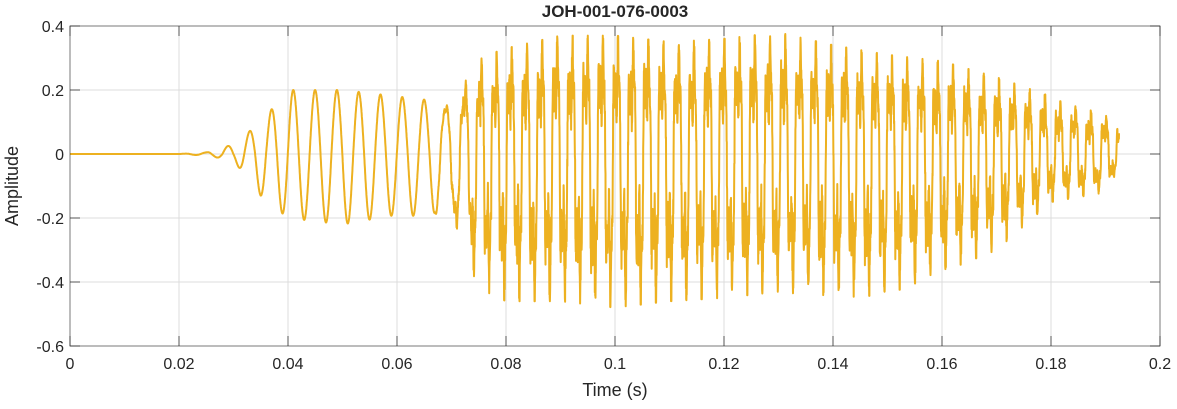 The height and width of the screenshot is (409, 1177). I want to click on y-tick-label: -0.4, so click(50, 283).